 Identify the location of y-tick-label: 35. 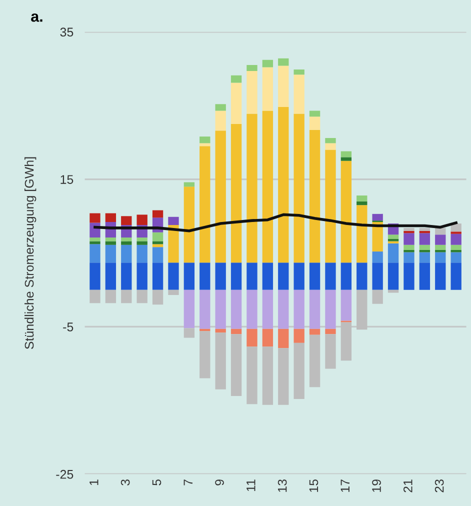
(67, 32).